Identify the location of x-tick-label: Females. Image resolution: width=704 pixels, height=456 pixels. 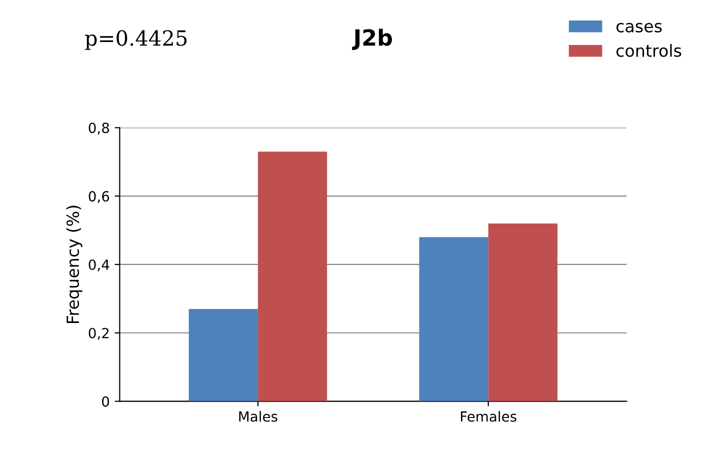
(488, 416).